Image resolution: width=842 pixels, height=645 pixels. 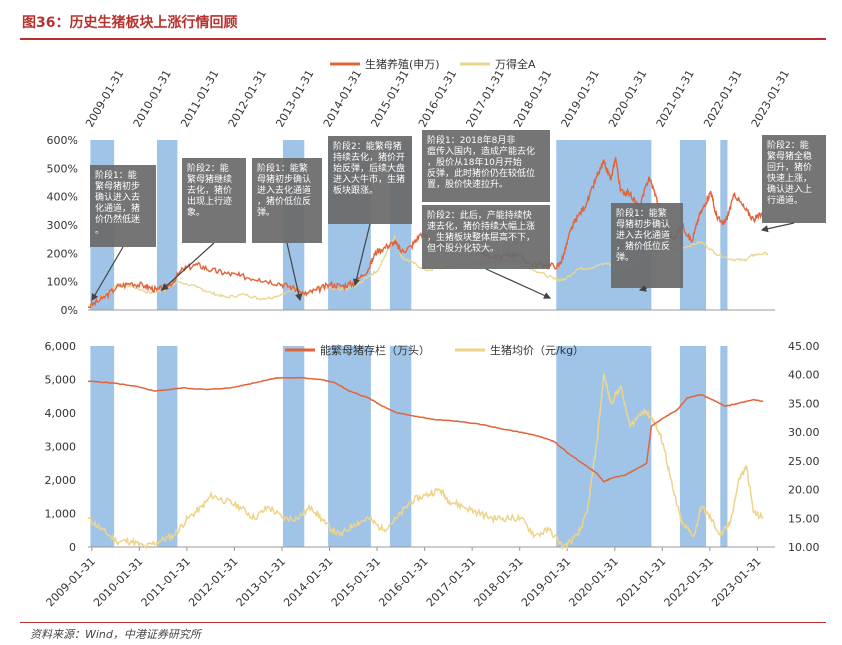 What do you see at coordinates (104, 99) in the screenshot?
I see `x-tick-label-top: 2009-01-31` at bounding box center [104, 99].